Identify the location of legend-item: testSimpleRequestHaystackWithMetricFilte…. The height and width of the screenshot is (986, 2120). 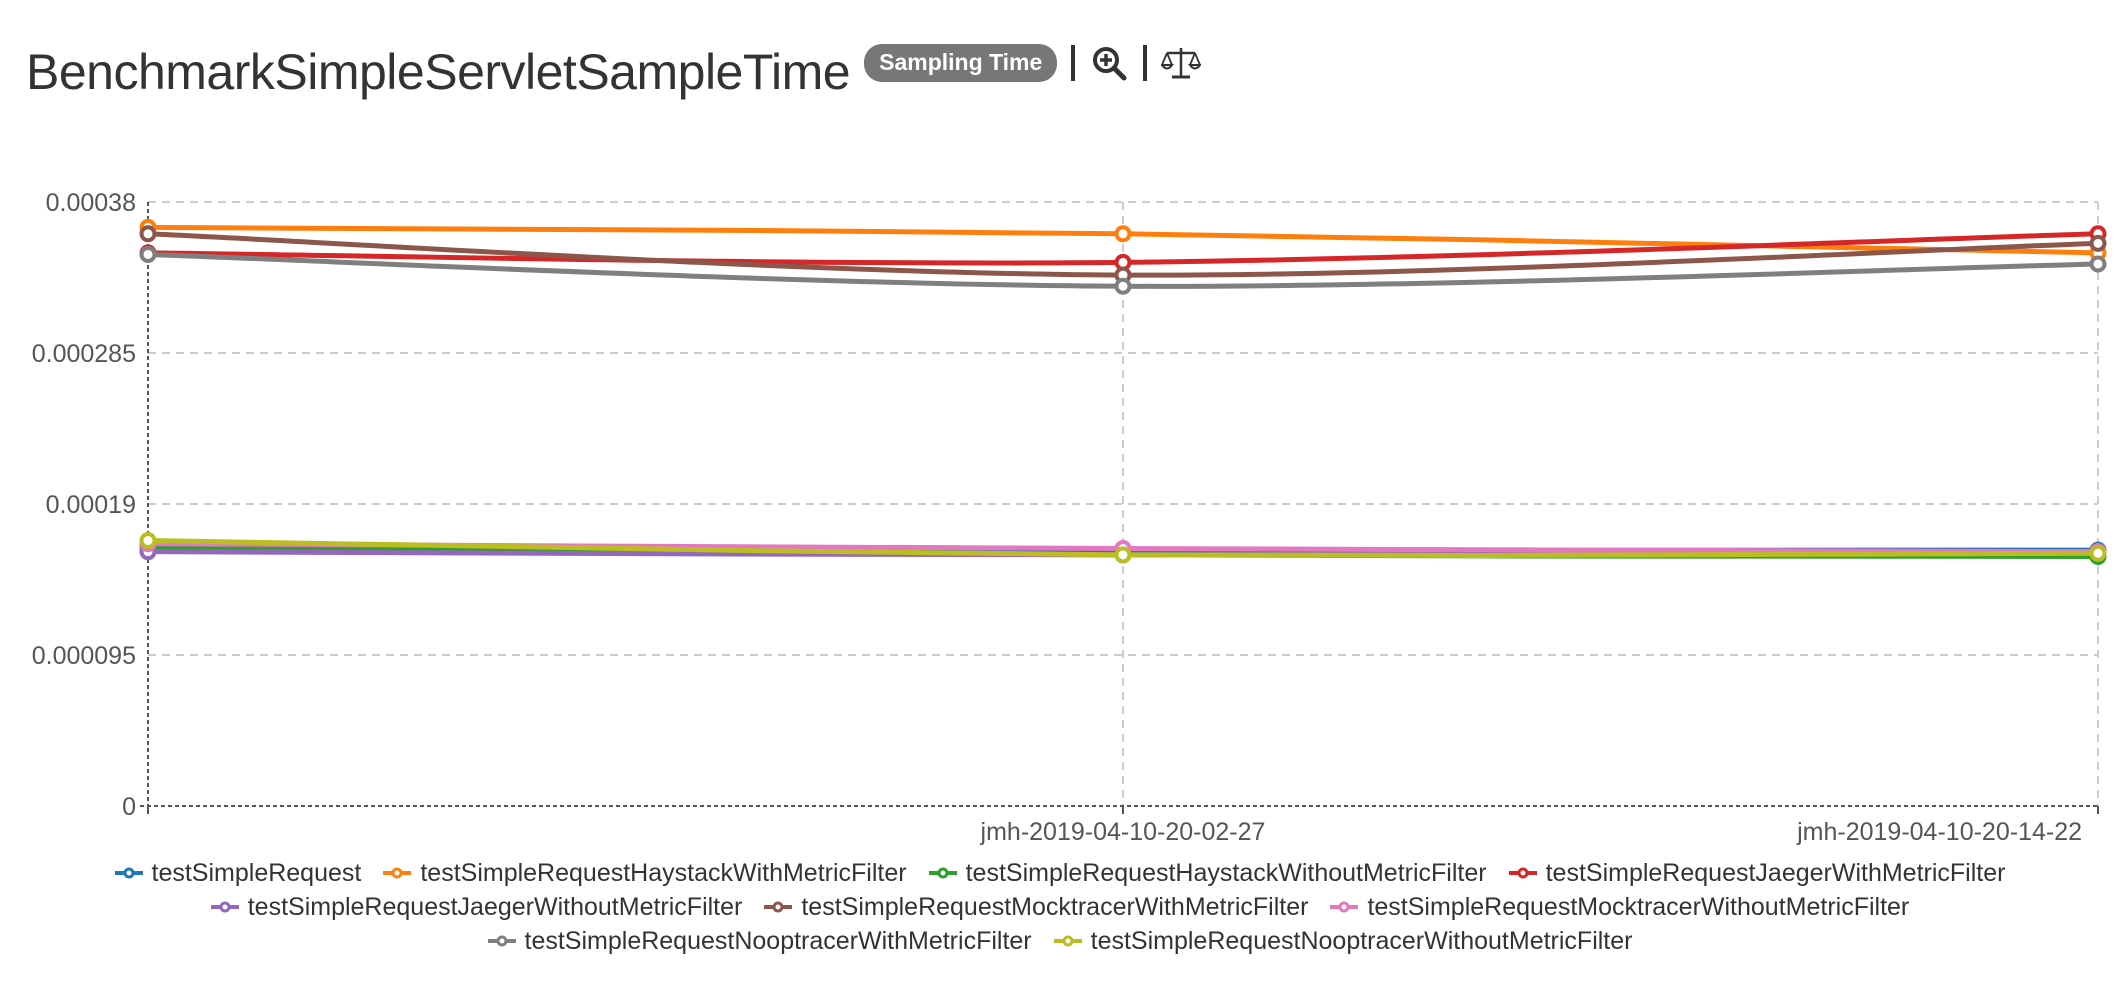
(645, 873).